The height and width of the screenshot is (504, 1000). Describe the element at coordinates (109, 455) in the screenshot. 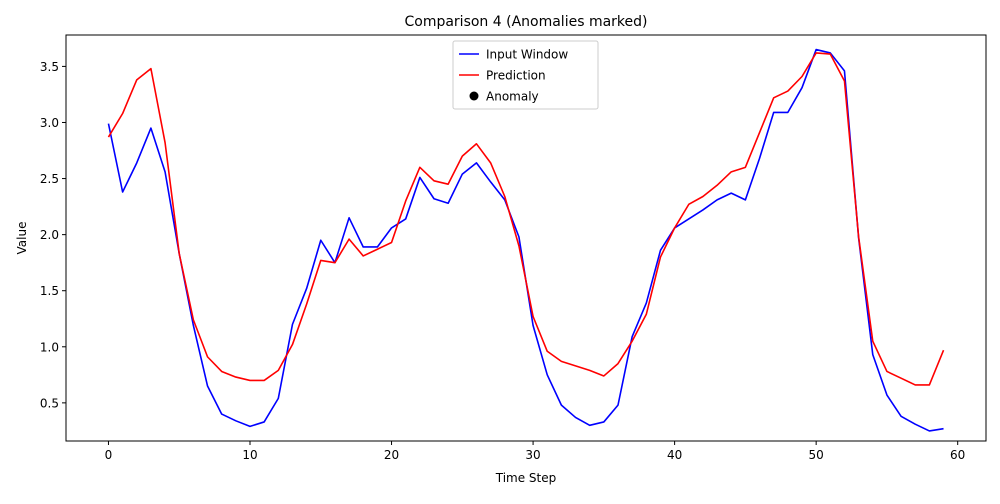

I see `x-tick-label: 0` at that location.